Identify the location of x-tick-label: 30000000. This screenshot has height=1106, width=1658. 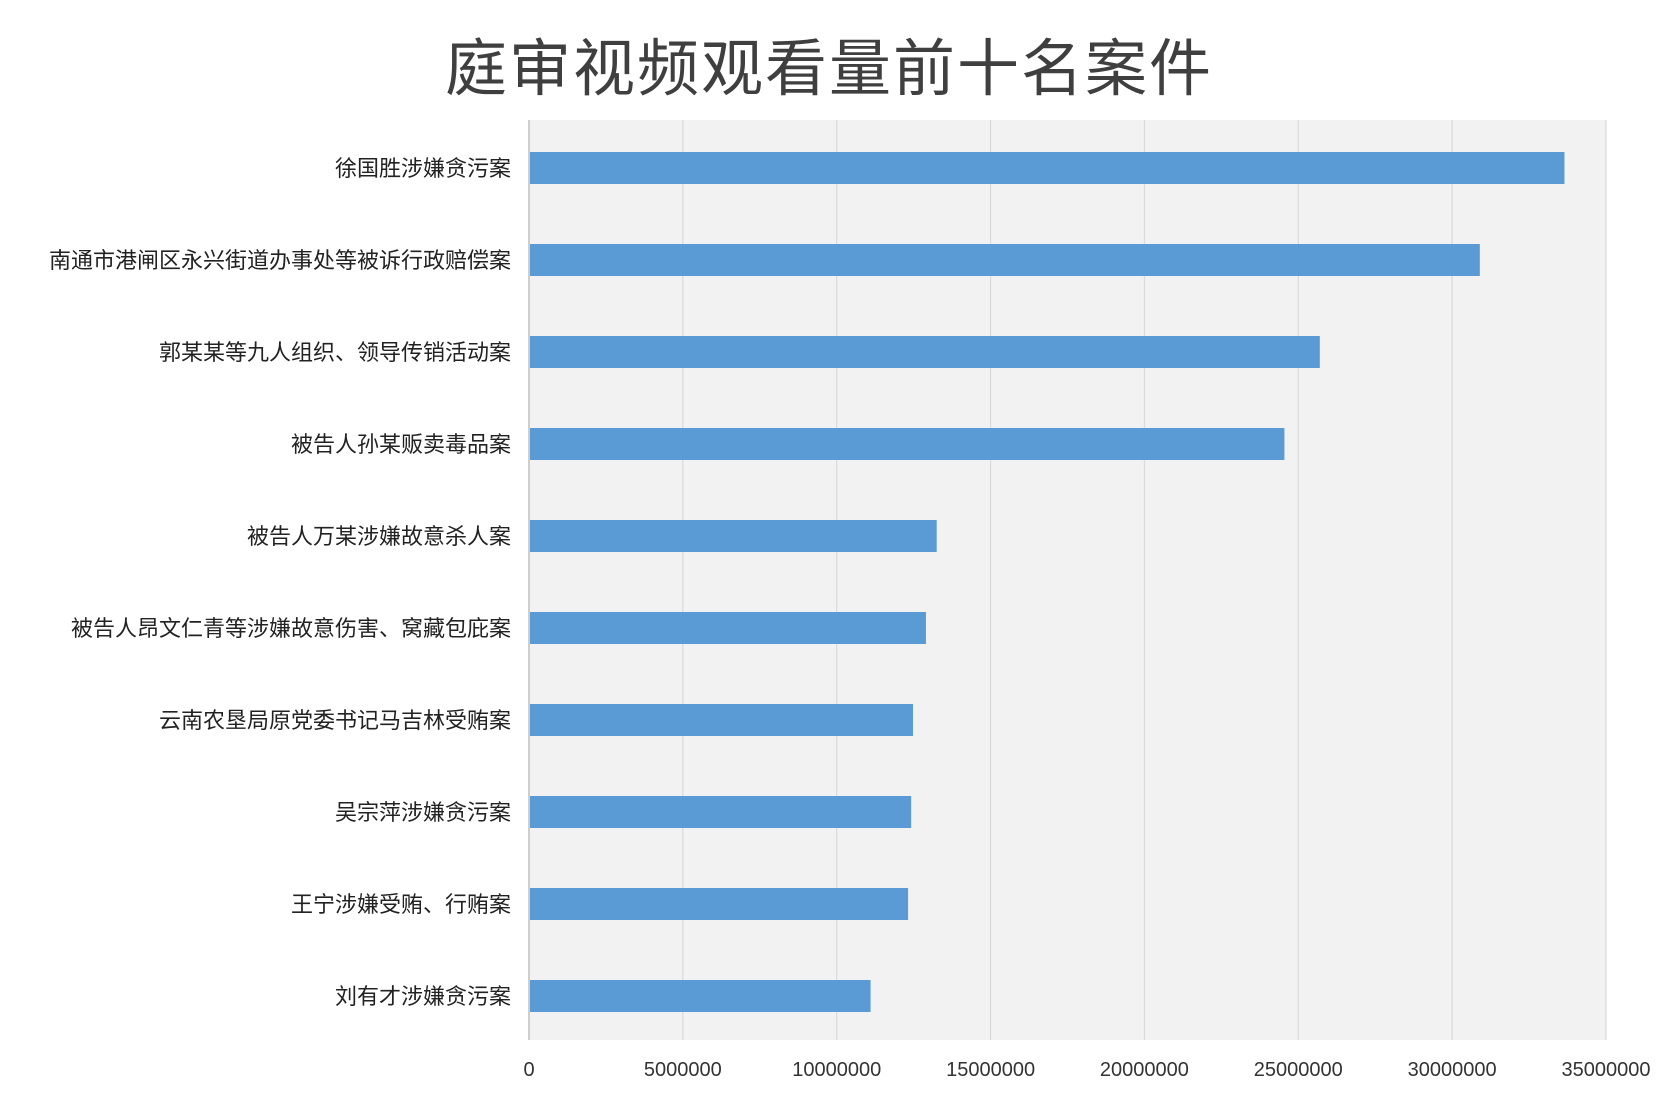
(1452, 1070).